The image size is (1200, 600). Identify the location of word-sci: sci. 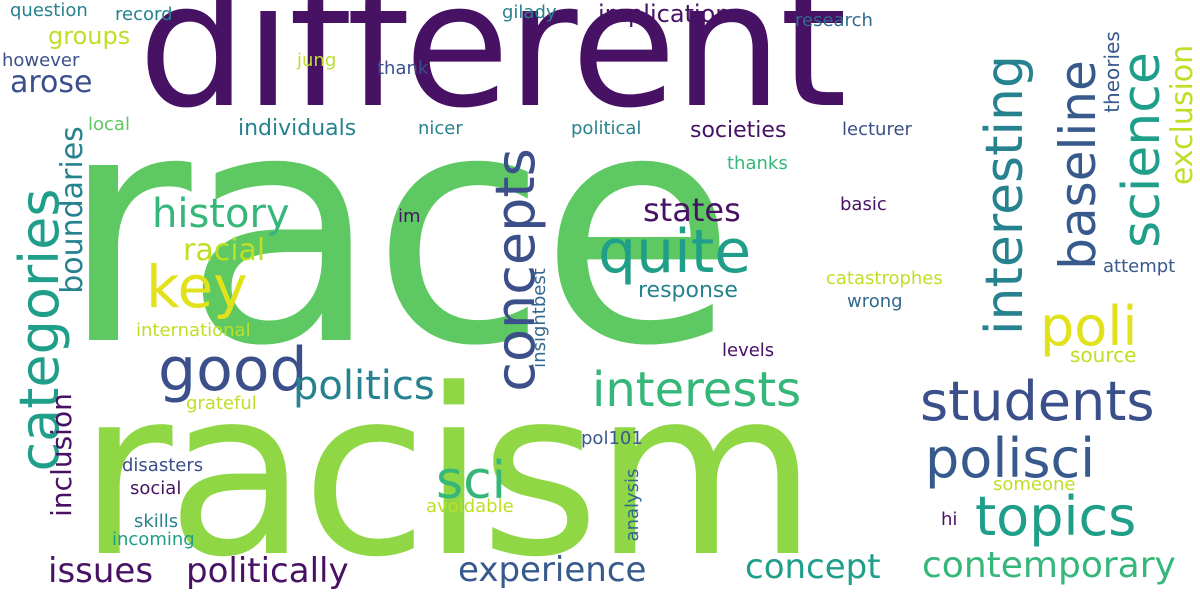
(471, 481).